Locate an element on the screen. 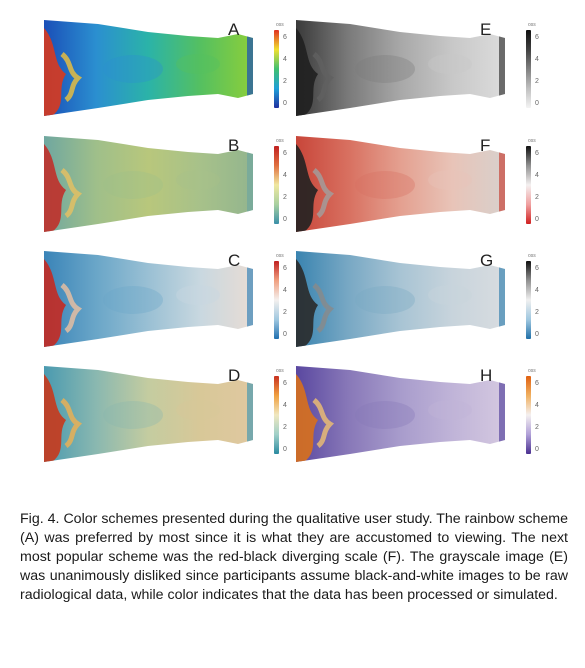  panel-letter: C is located at coordinates (234, 260).